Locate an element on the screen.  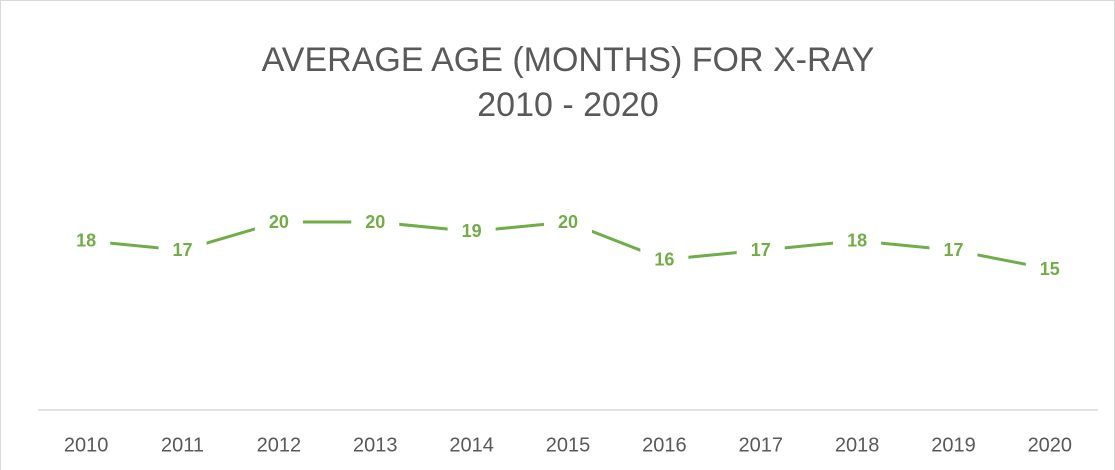
data-label: 16 is located at coordinates (664, 259).